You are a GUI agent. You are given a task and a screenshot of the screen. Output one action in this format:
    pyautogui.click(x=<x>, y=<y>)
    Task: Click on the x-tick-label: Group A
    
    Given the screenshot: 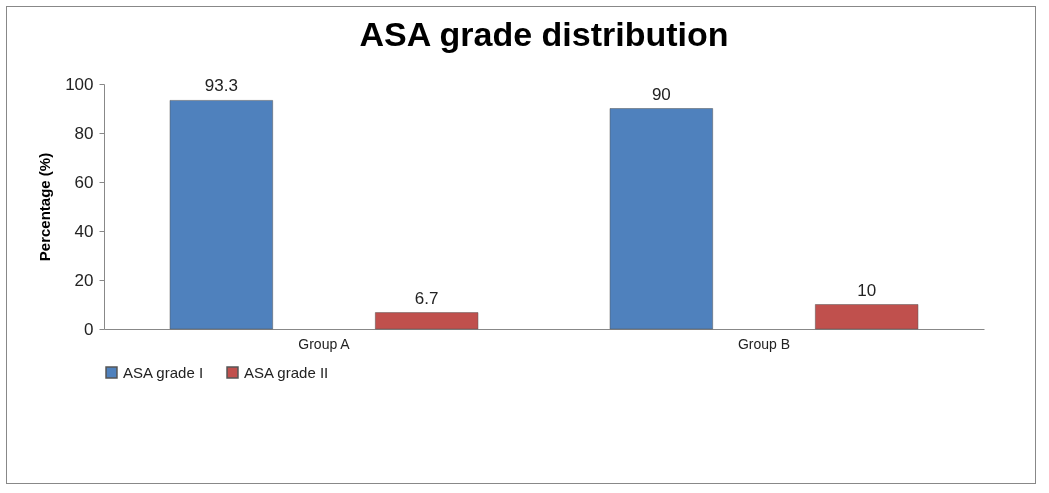 What is the action you would take?
    pyautogui.click(x=324, y=343)
    